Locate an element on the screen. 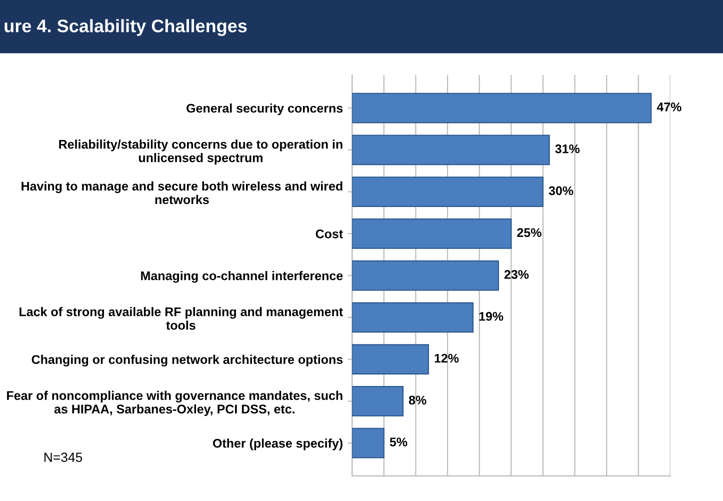 The image size is (723, 501). y-tick-label: General security concerns is located at coordinates (264, 109).